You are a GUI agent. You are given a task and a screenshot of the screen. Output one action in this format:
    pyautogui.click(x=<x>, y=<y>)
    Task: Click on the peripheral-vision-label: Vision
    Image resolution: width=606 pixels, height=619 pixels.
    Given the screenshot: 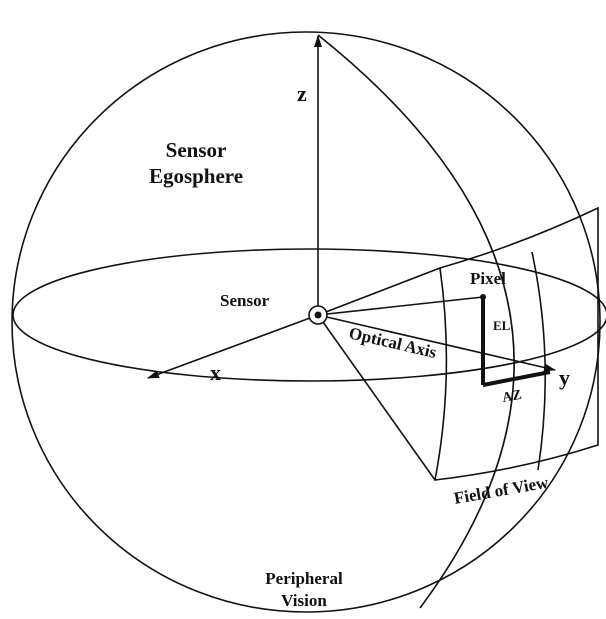 What is the action you would take?
    pyautogui.click(x=304, y=600)
    